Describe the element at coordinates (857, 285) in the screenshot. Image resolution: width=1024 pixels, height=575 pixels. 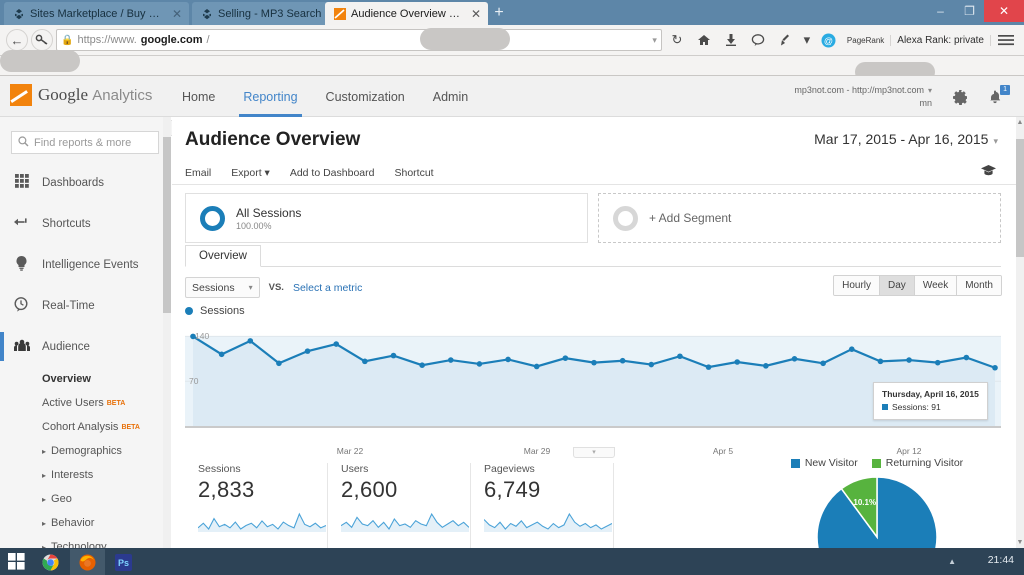
I see `granularity-hourly: Hourly` at that location.